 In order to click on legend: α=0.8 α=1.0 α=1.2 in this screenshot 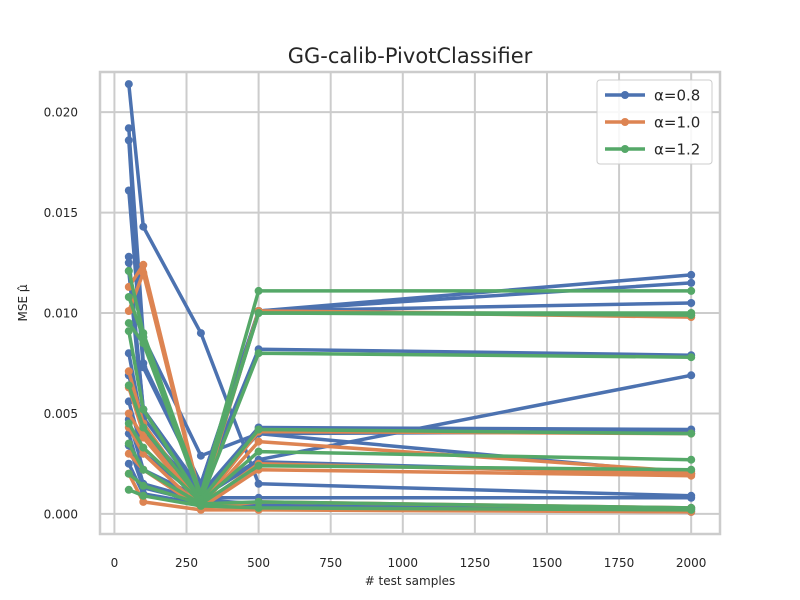, I will do `click(654, 122)`.